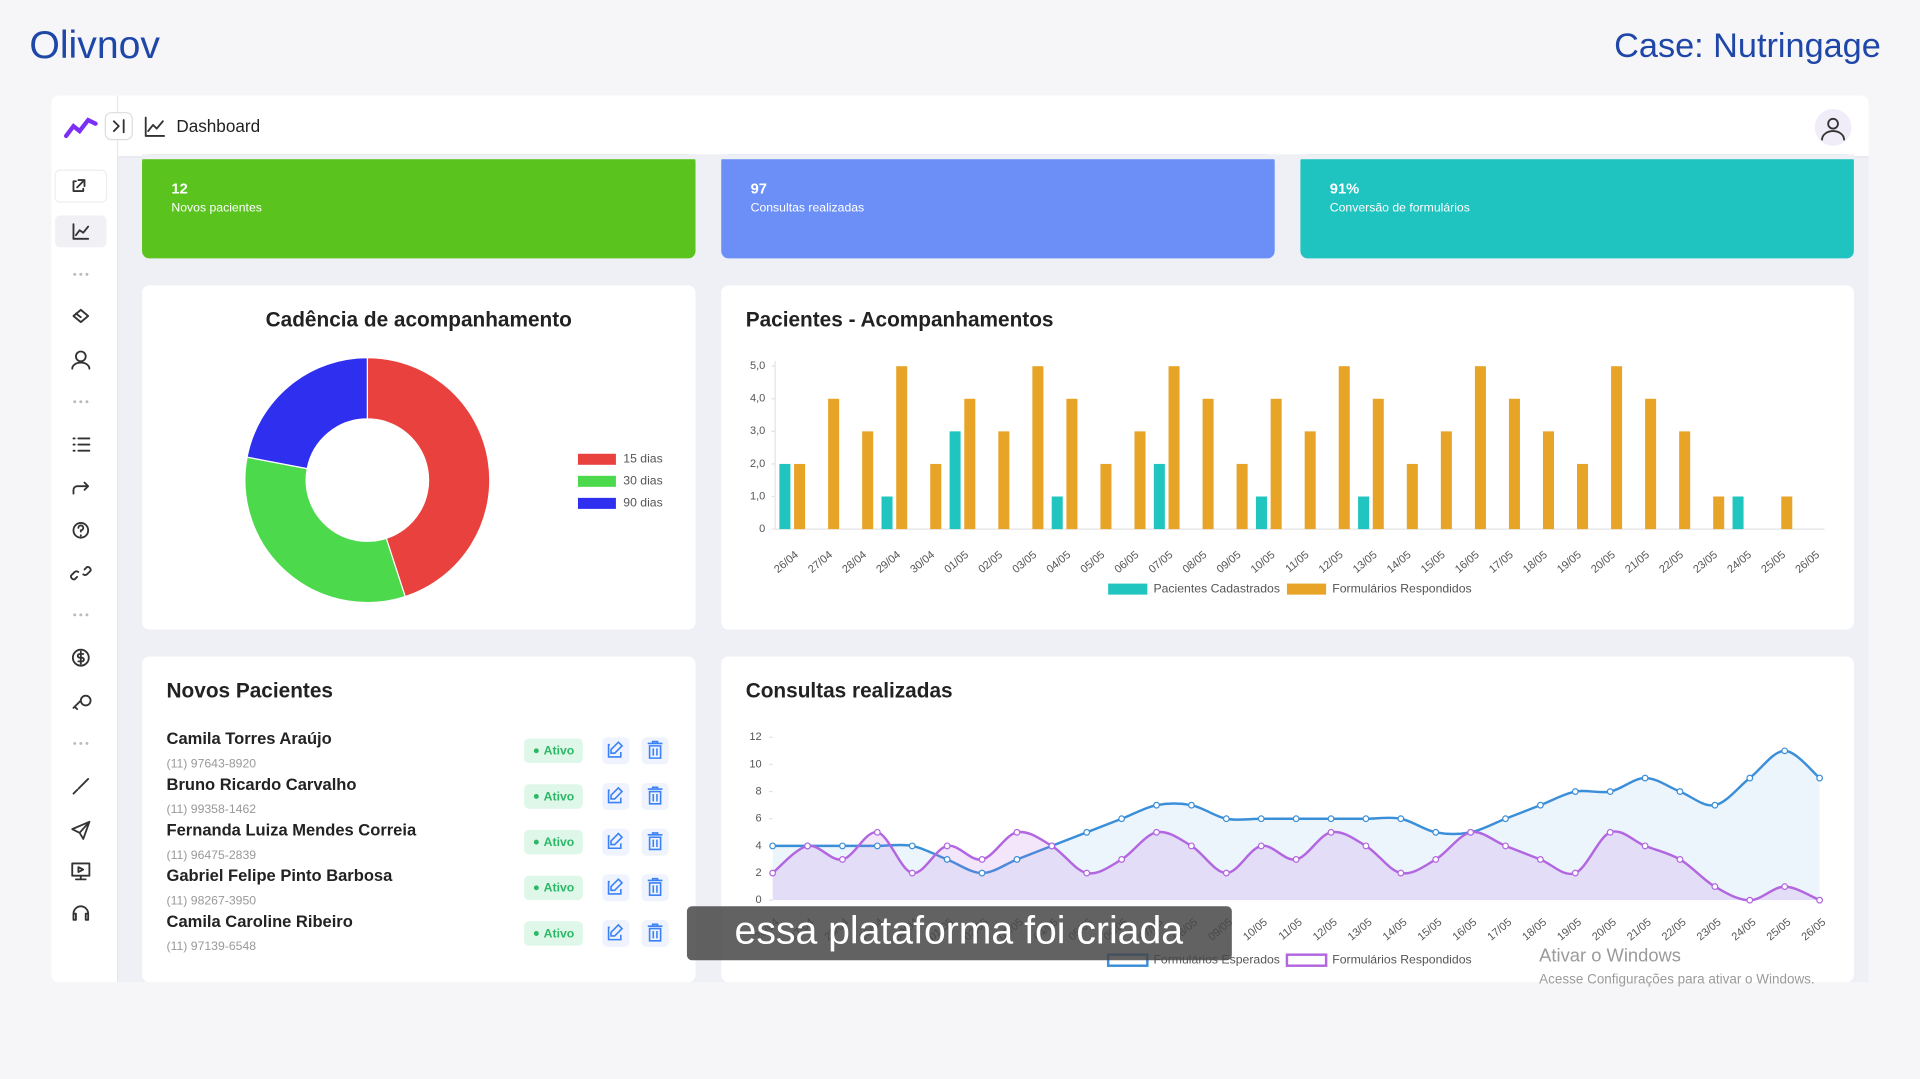 The height and width of the screenshot is (1079, 1920). I want to click on y-tick-label: 6, so click(758, 819).